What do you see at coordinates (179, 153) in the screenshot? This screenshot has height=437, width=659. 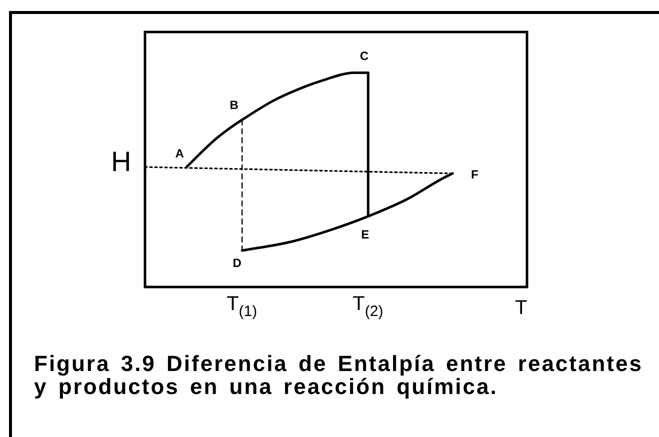 I see `annotation: A` at bounding box center [179, 153].